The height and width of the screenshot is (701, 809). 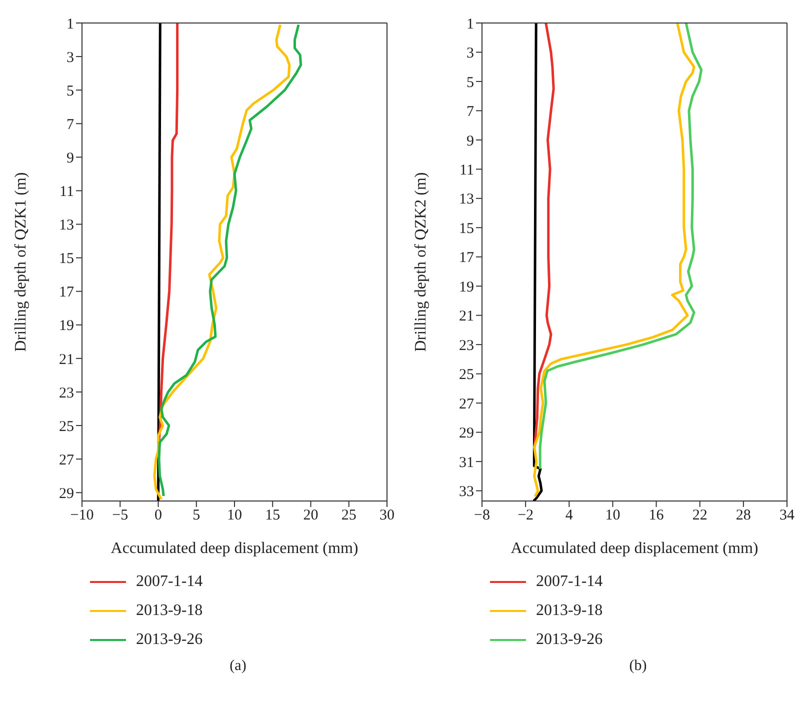 I want to click on x-tick-label: −10, so click(x=82, y=516).